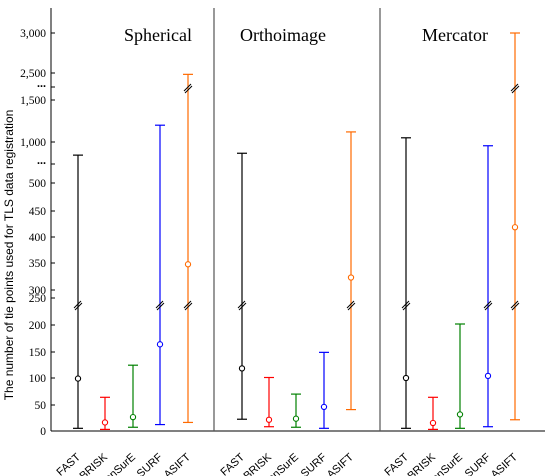 The image size is (550, 476). Describe the element at coordinates (43, 432) in the screenshot. I see `y-tick-label: 0` at that location.